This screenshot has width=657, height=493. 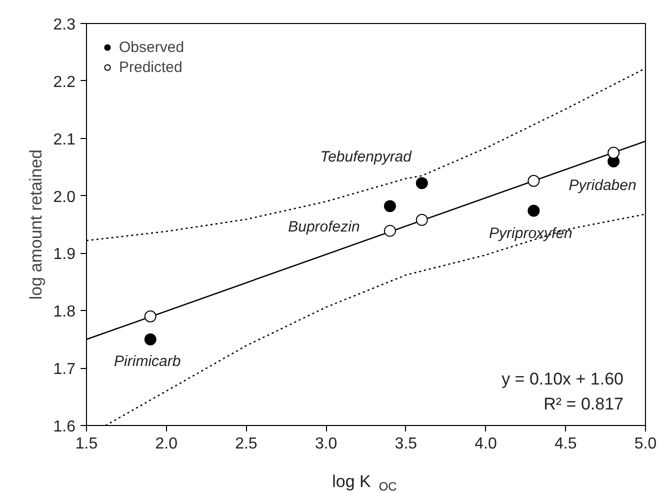 I want to click on y-tick-label: 2.1, so click(x=64, y=139).